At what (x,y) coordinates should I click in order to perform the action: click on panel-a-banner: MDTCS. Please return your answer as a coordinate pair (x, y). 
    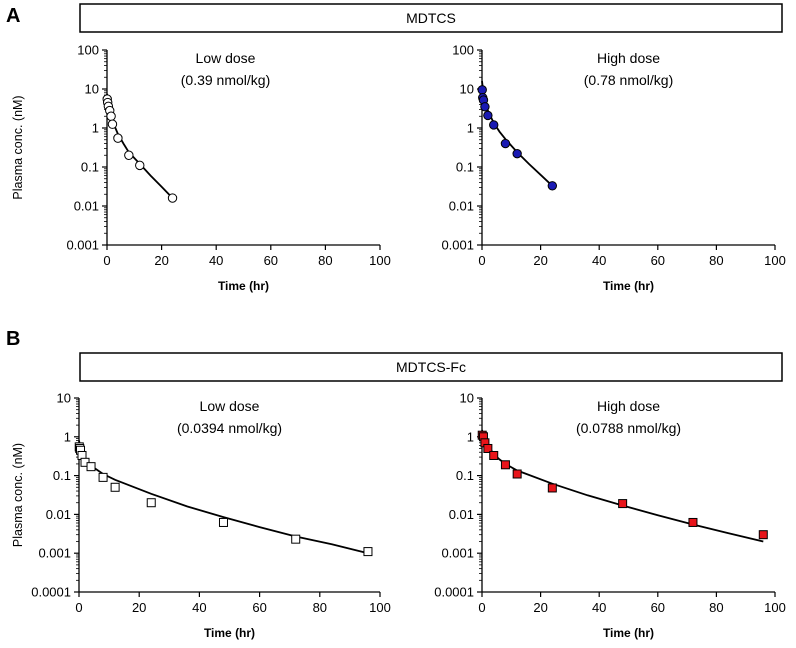
    Looking at the image, I should click on (431, 18).